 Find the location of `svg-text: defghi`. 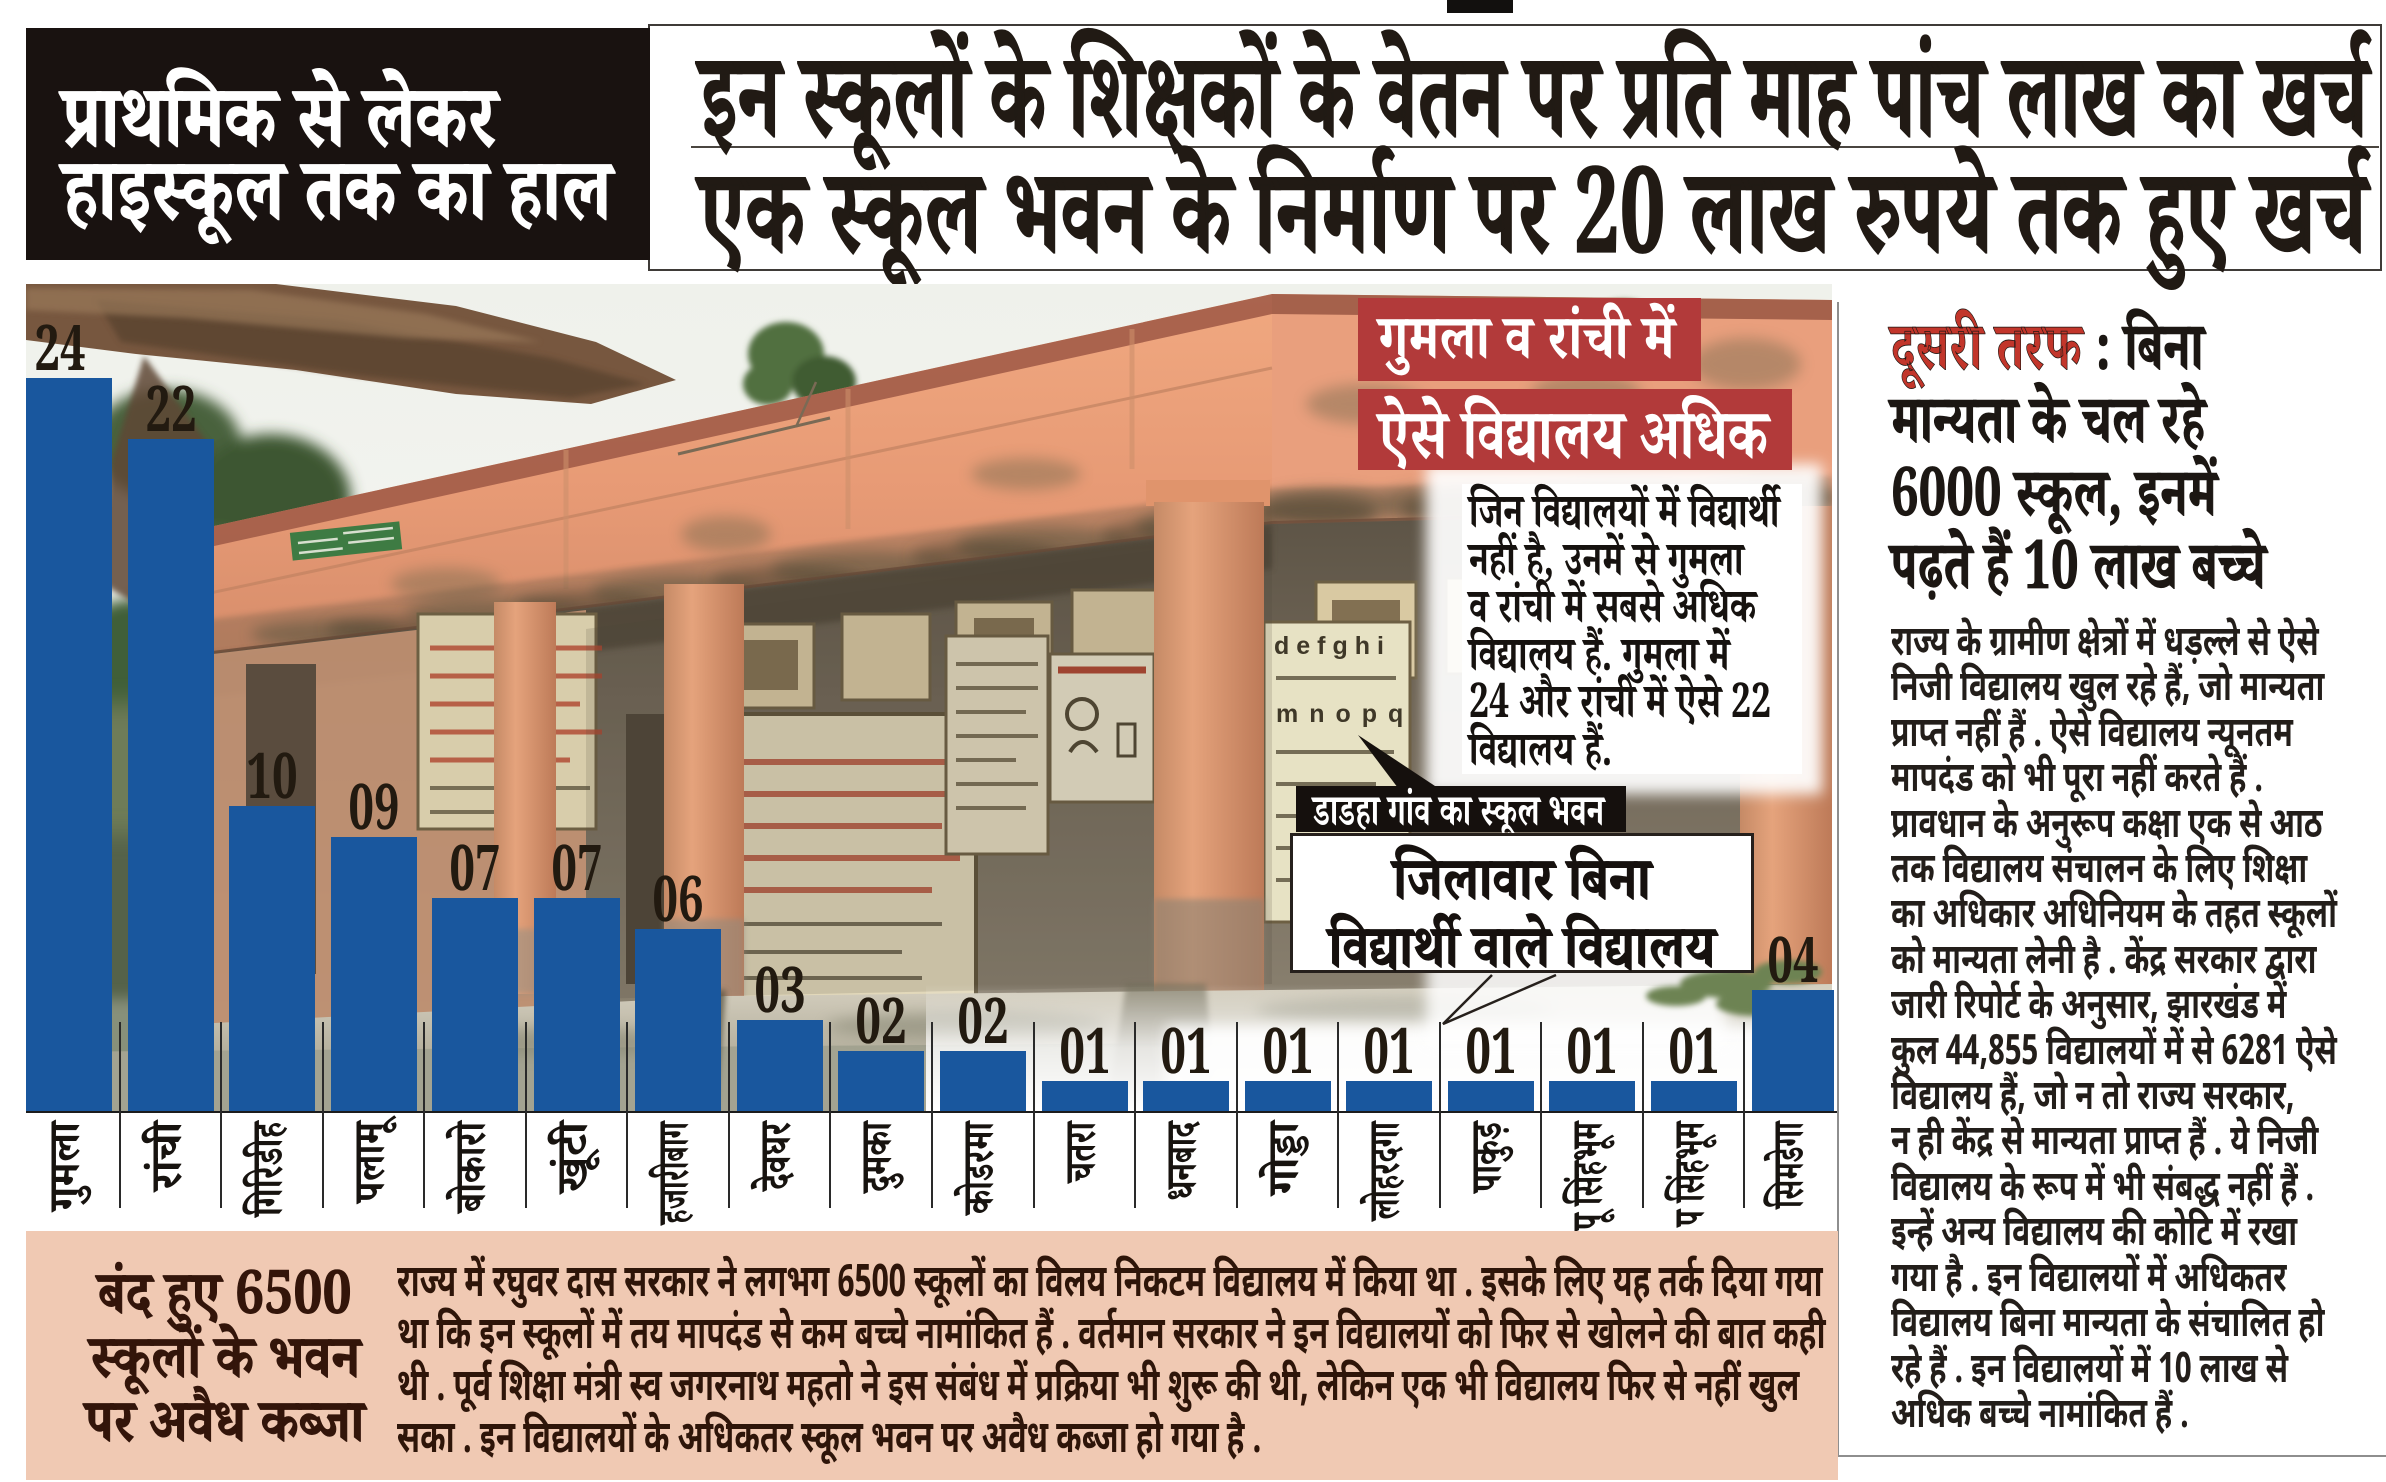

svg-text: defghi is located at coordinates (1332, 646).